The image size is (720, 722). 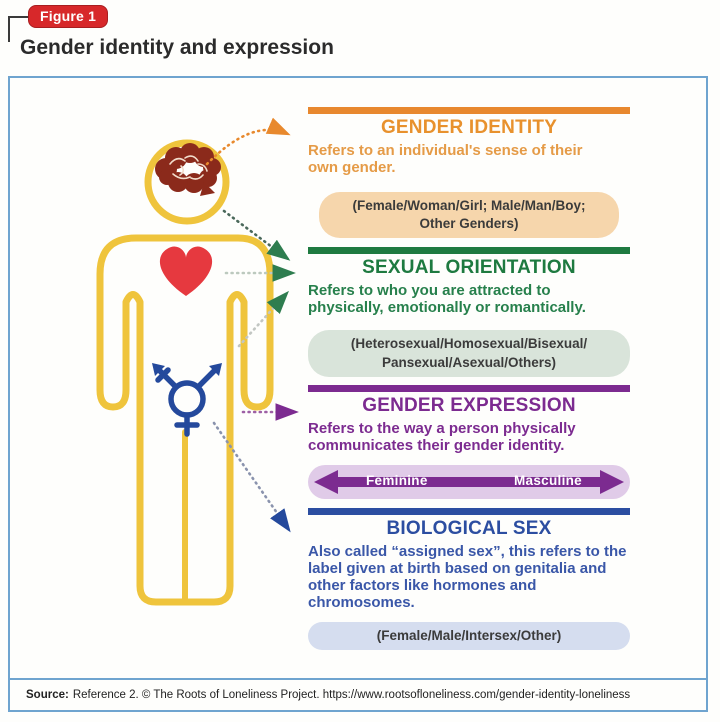 I want to click on feminine-masculine-spectrum: Feminine Masculine, so click(x=469, y=481).